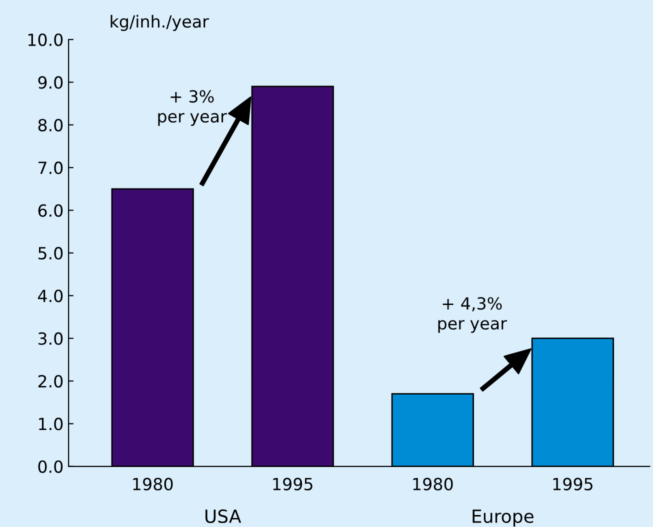  Describe the element at coordinates (192, 108) in the screenshot. I see `annotation: + 3% per year` at that location.